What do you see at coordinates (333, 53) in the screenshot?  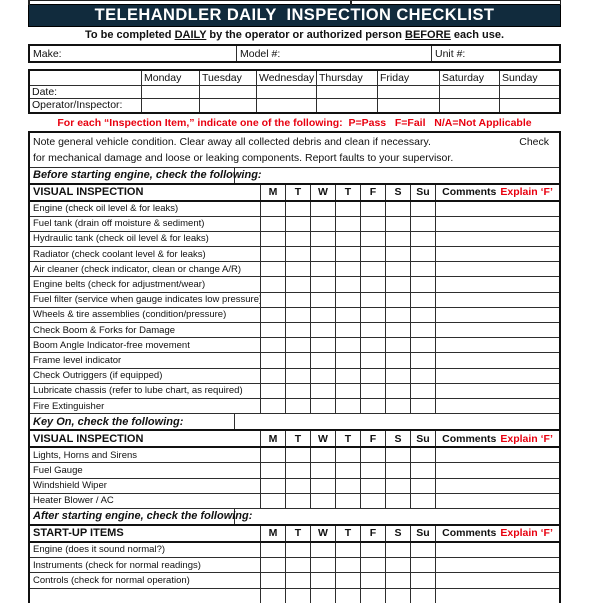 I see `model-number-field: Model #:` at bounding box center [333, 53].